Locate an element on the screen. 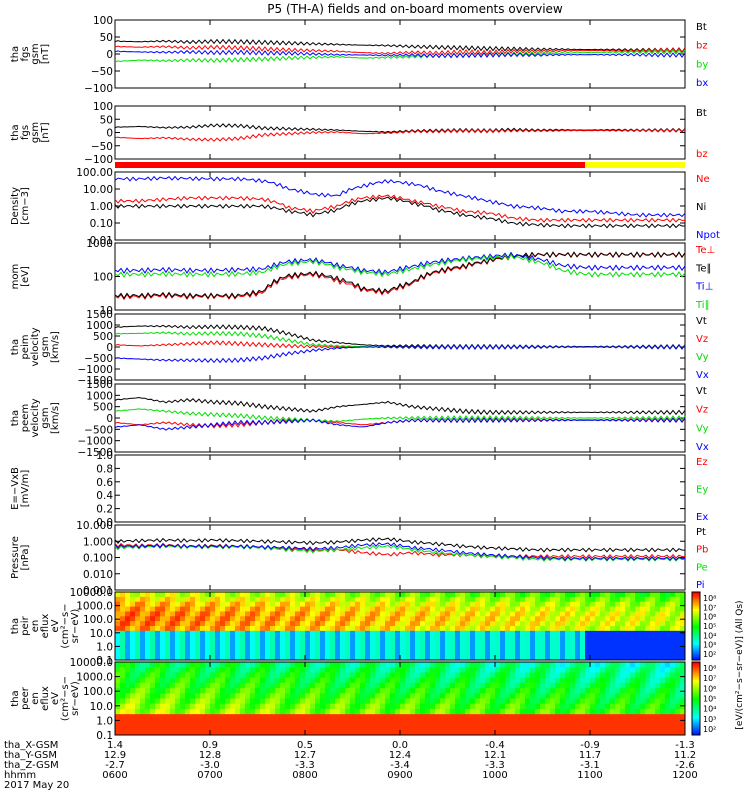  legend-Vz: Vz is located at coordinates (702, 410).